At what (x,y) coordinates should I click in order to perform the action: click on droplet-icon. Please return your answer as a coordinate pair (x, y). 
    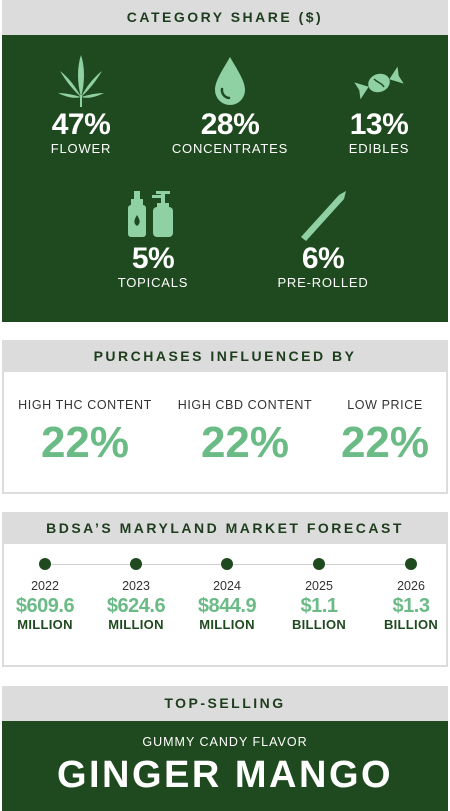
    Looking at the image, I should click on (230, 81).